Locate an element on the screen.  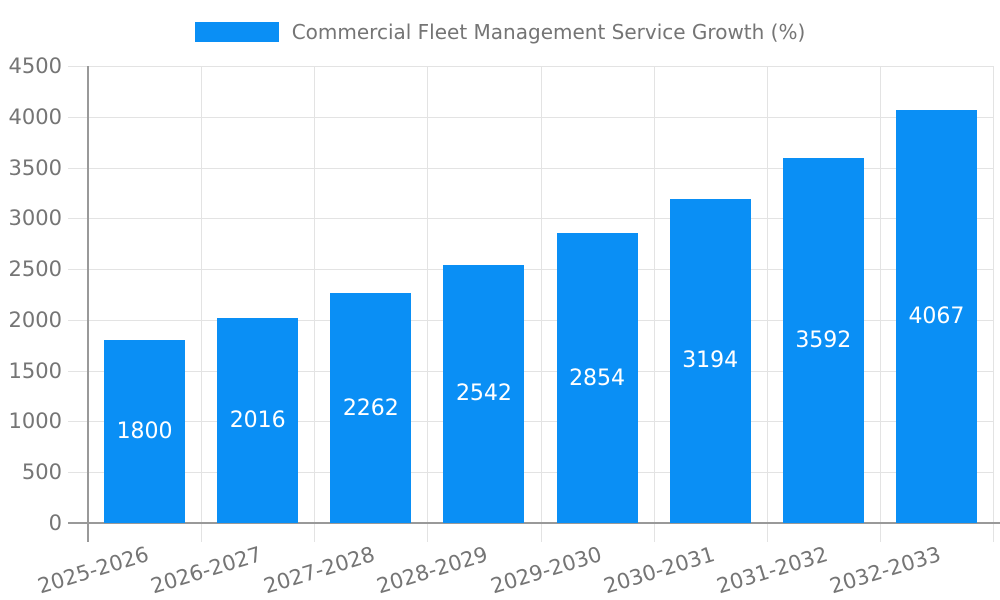
y-axis-line is located at coordinates (88, 304).